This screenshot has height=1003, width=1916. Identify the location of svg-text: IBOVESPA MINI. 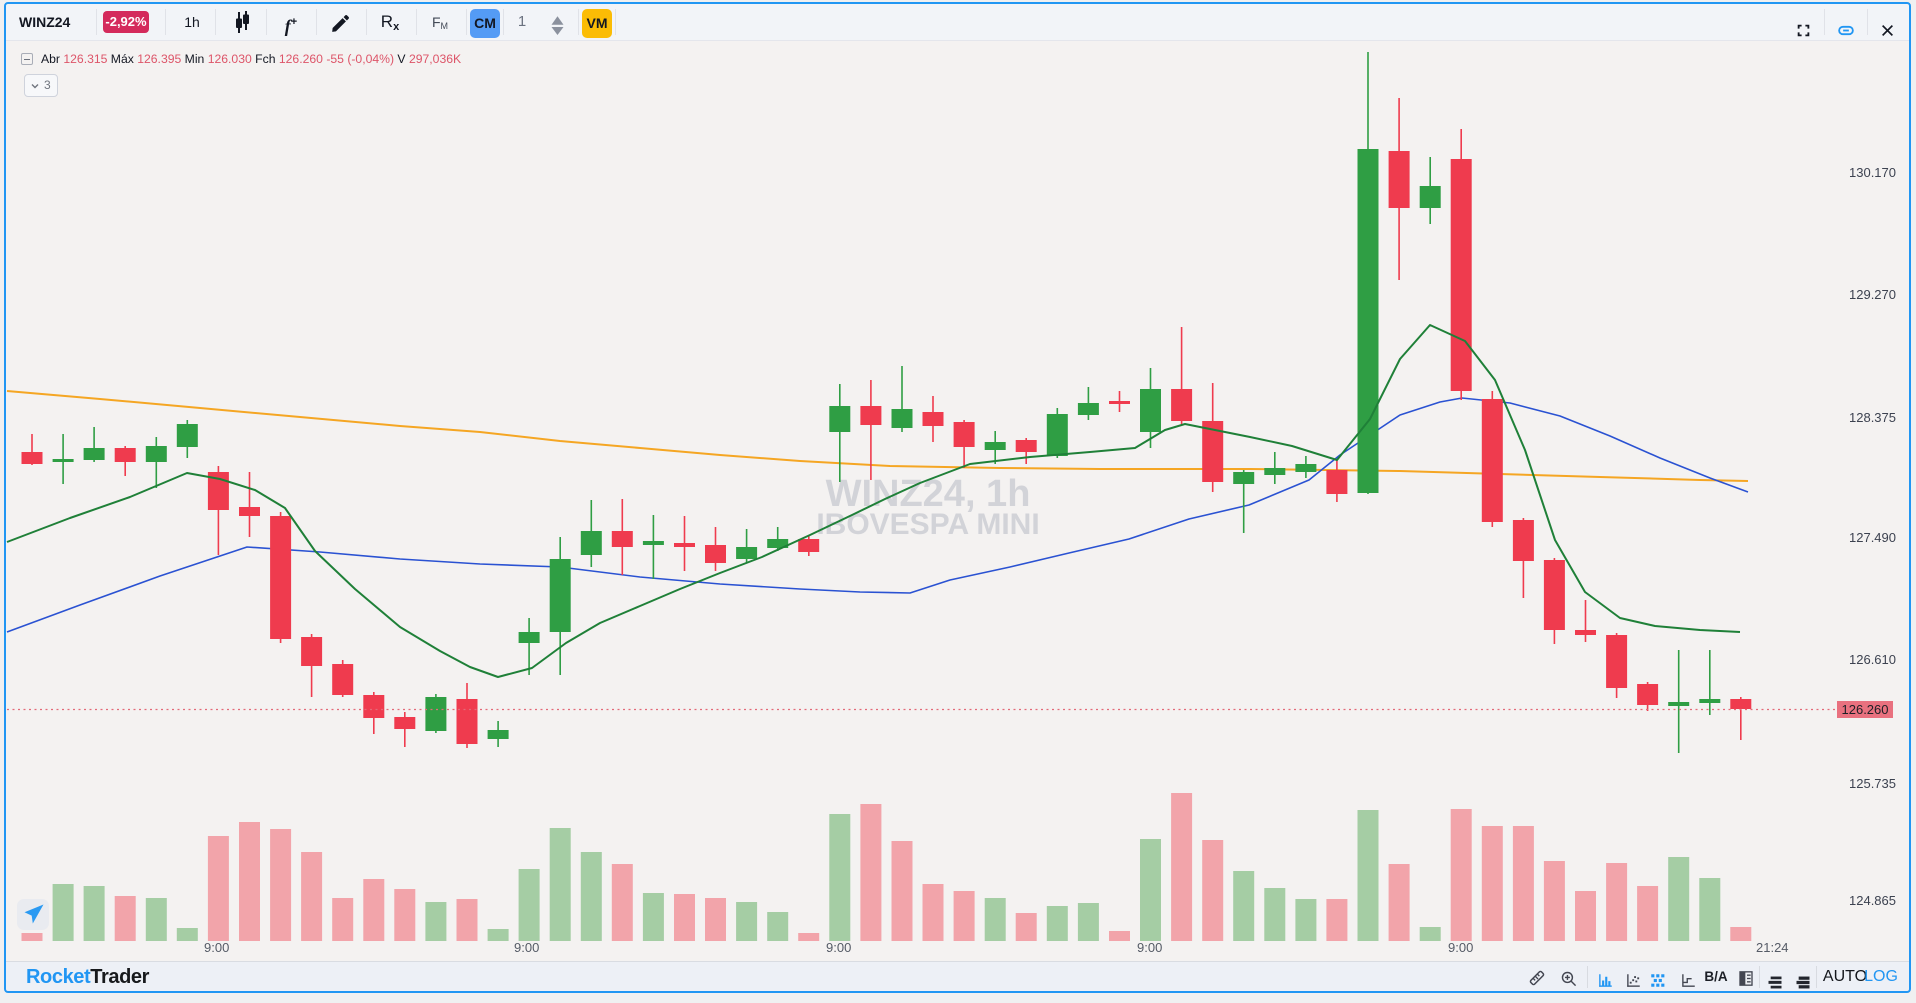
(927, 524).